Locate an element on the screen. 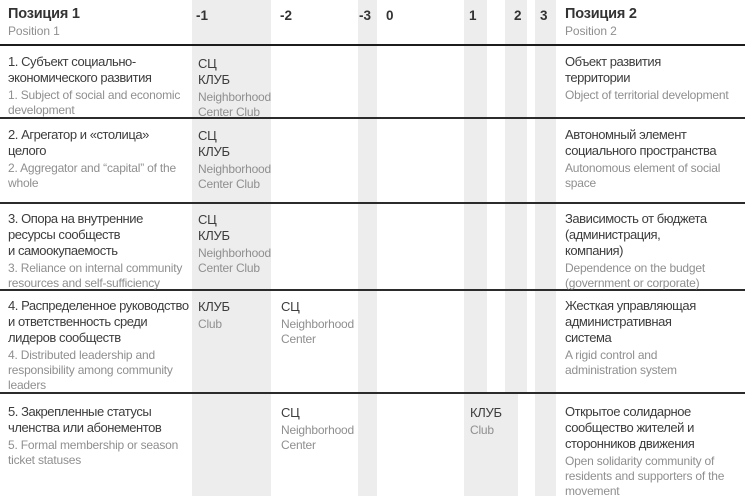 This screenshot has height=496, width=745. row2-right-en: Autonomous element of social space is located at coordinates (643, 175).